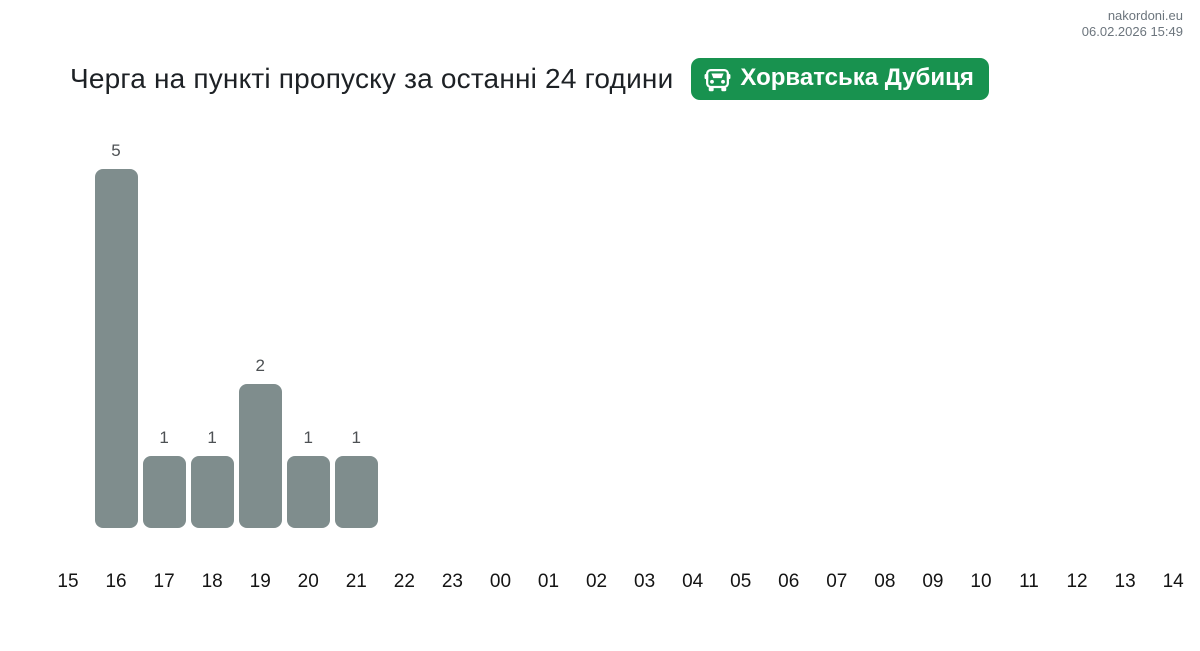 The width and height of the screenshot is (1200, 651). I want to click on x-tick-label-10: 10, so click(981, 581).